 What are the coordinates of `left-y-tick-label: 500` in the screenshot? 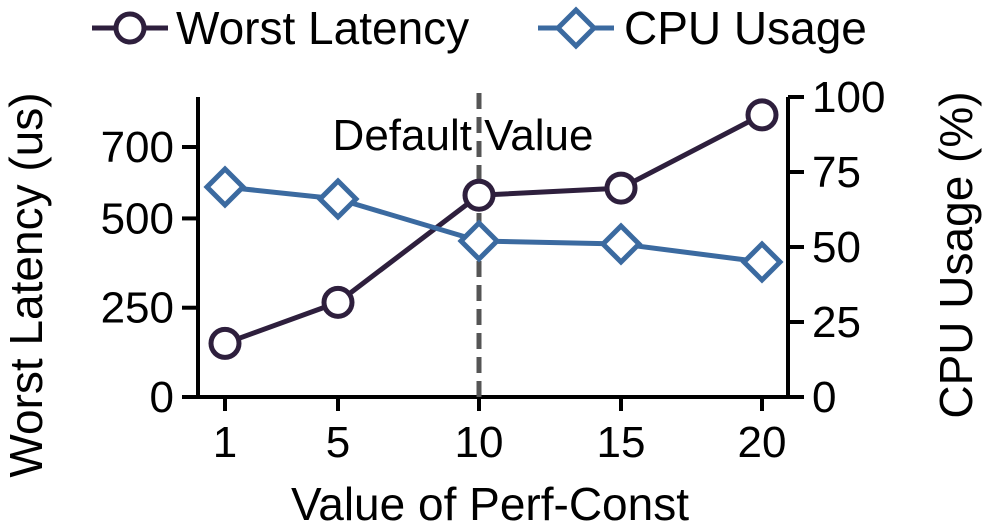 It's located at (137, 218).